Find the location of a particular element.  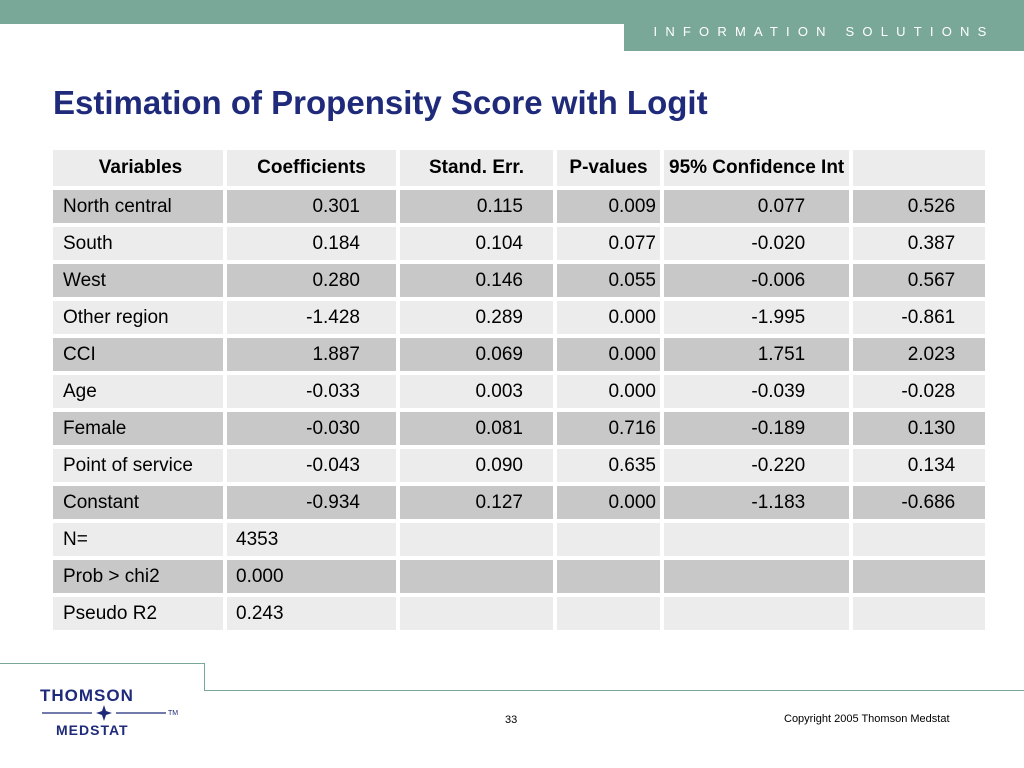

table-row: CCI 1.887 0.069 0.000 1.751 2.023 is located at coordinates (519, 354).